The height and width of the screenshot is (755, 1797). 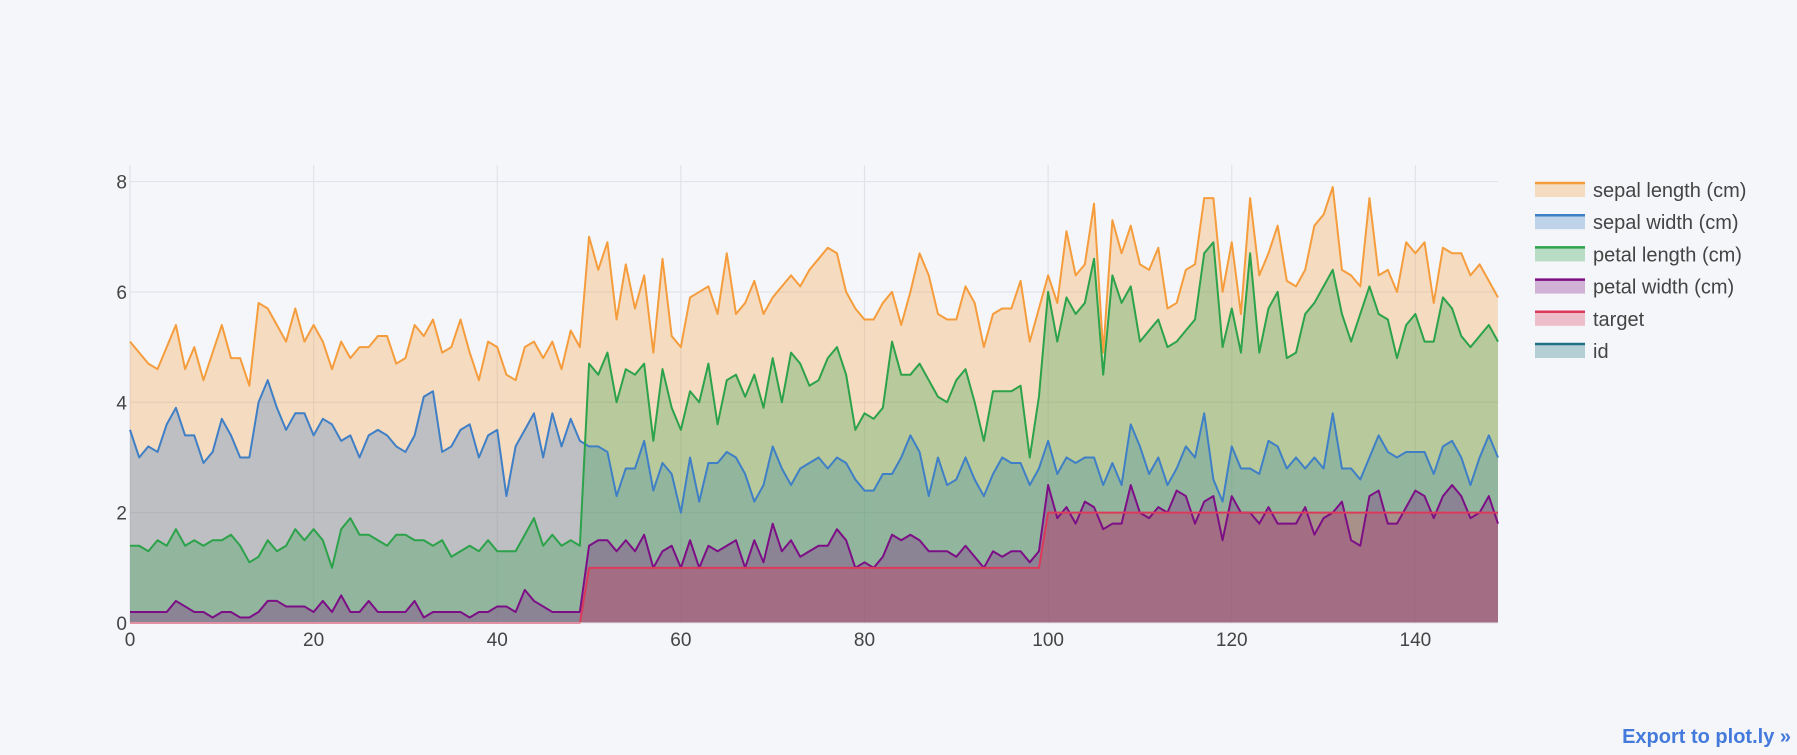 I want to click on legend-item: petal width (cm), so click(x=1634, y=288).